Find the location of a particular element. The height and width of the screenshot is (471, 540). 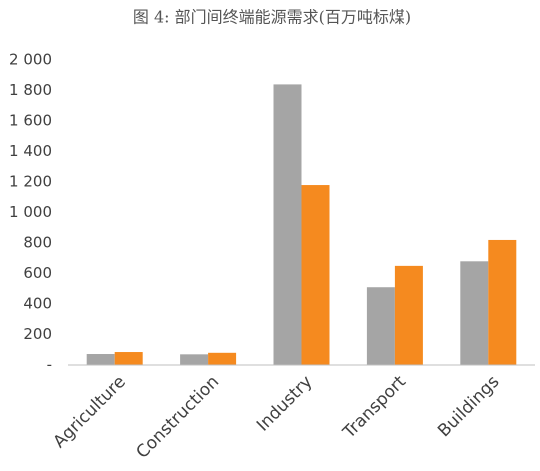

y-tick-label: 800 is located at coordinates (37, 243).